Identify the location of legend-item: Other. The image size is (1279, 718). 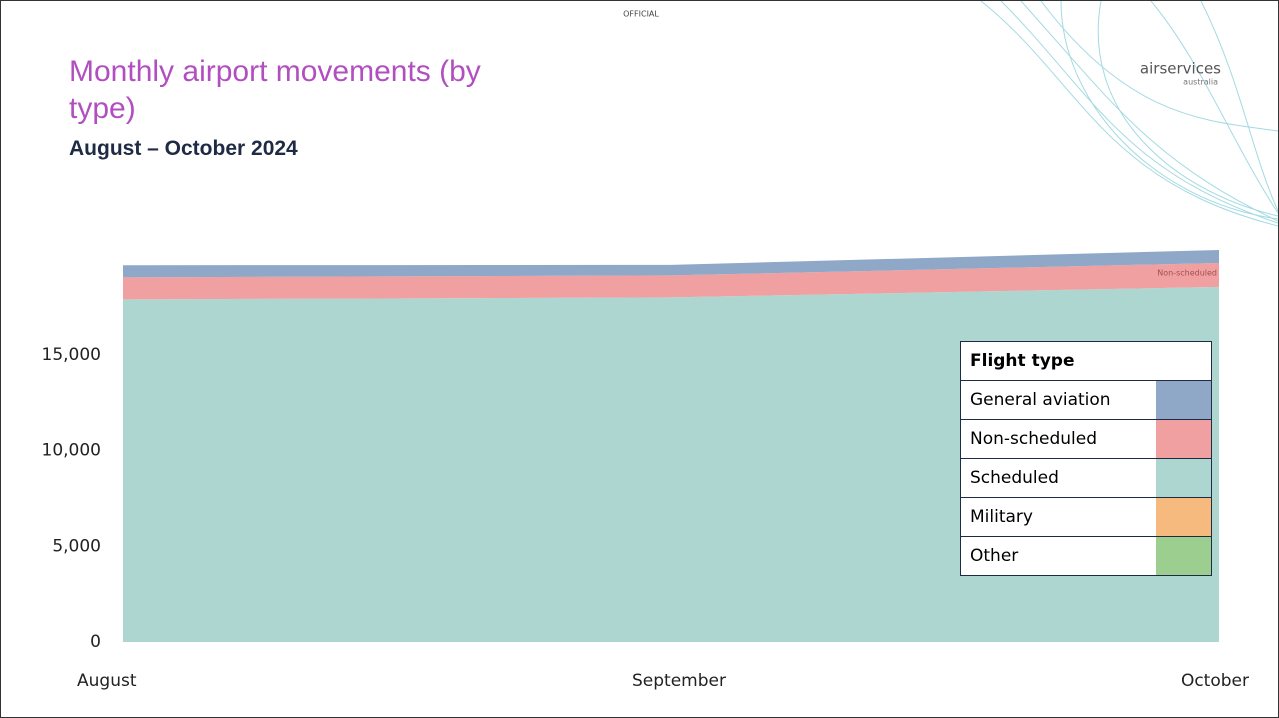
(1086, 555).